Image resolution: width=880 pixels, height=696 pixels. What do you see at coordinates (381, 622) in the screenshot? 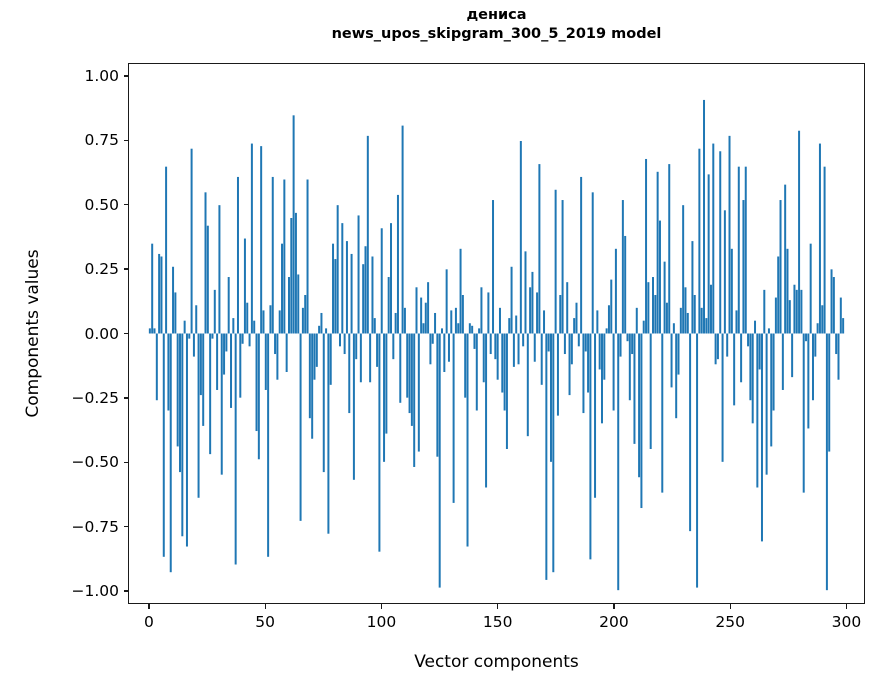
I see `x-tick-label: 100` at bounding box center [381, 622].